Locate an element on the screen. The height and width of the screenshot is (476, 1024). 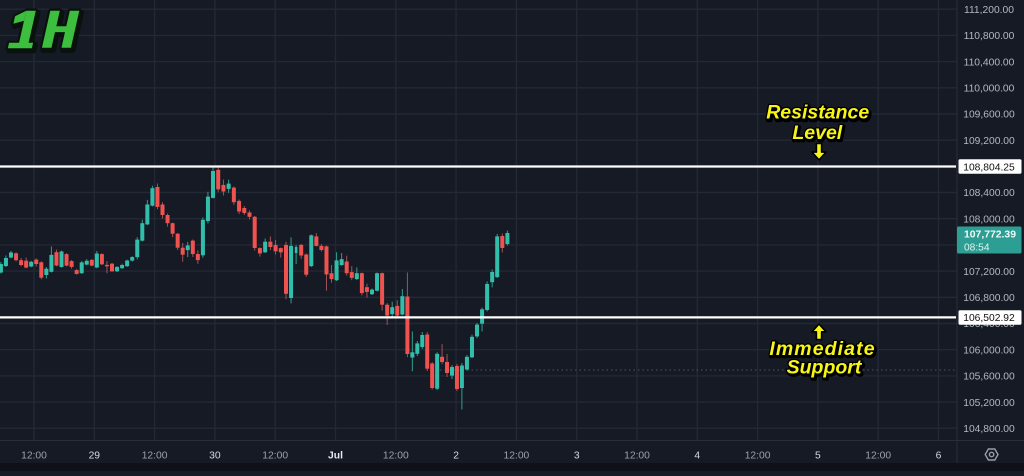
svg-text: 110,000.00 is located at coordinates (989, 89).